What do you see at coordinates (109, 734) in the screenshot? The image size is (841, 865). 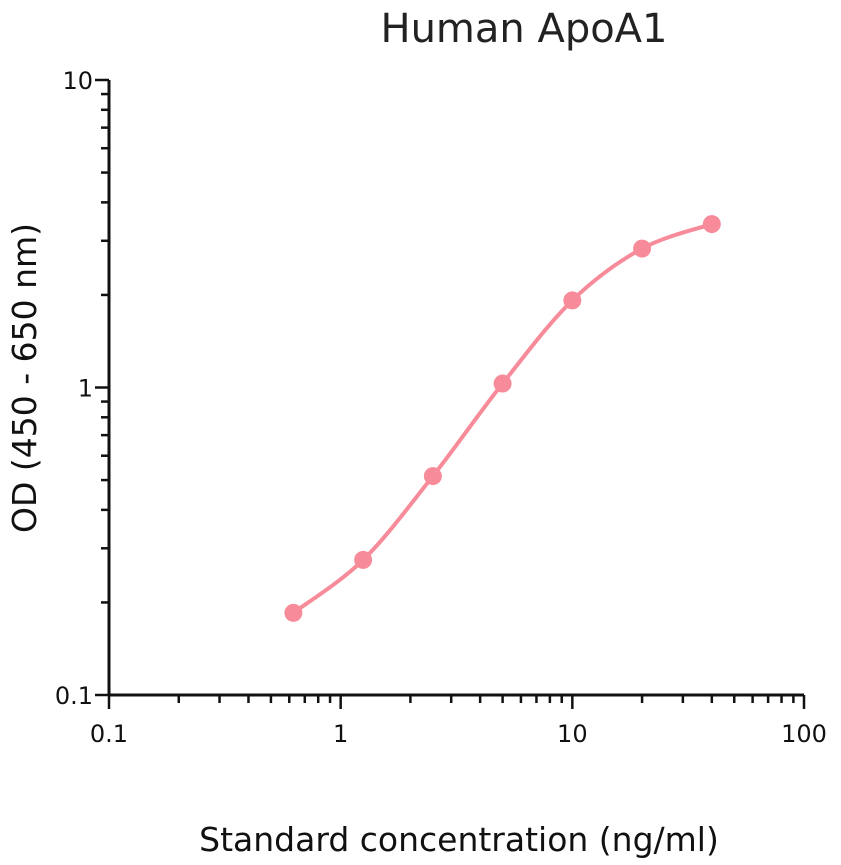 I see `x-tick-label: 0.1` at bounding box center [109, 734].